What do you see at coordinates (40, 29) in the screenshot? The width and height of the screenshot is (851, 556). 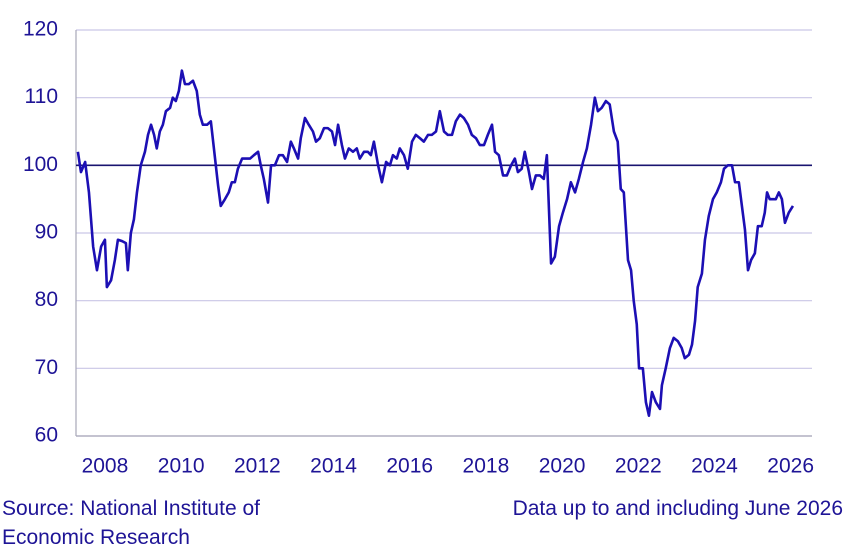 I see `y-tick-label: 120` at bounding box center [40, 29].